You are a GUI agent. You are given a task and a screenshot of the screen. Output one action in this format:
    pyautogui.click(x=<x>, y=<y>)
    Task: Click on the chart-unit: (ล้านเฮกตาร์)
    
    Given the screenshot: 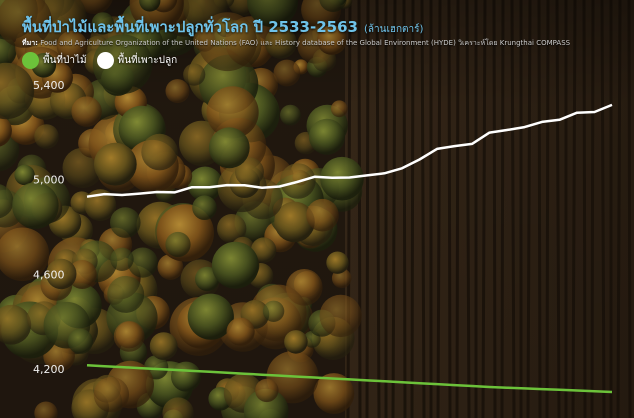 What is the action you would take?
    pyautogui.click(x=393, y=29)
    